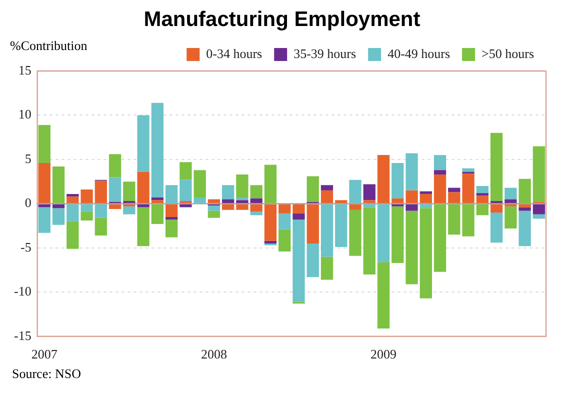 The height and width of the screenshot is (402, 564). I want to click on chart-title: Manufacturing Employment, so click(282, 20).